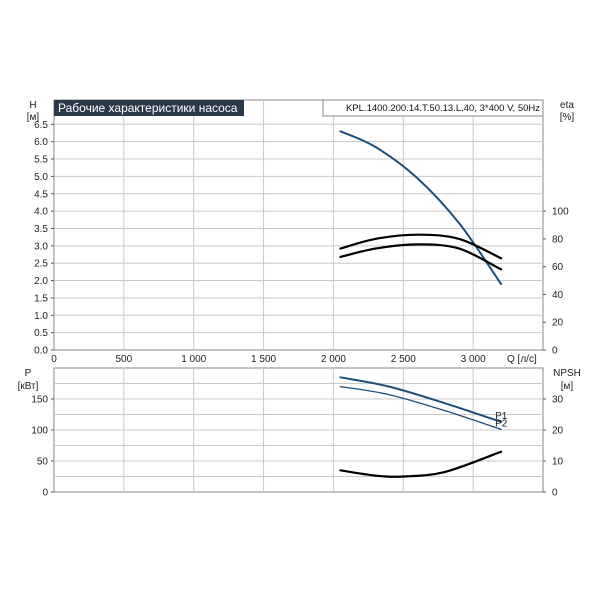  What do you see at coordinates (41, 160) in the screenshot?
I see `top-left-tick-label: 5.5` at bounding box center [41, 160].